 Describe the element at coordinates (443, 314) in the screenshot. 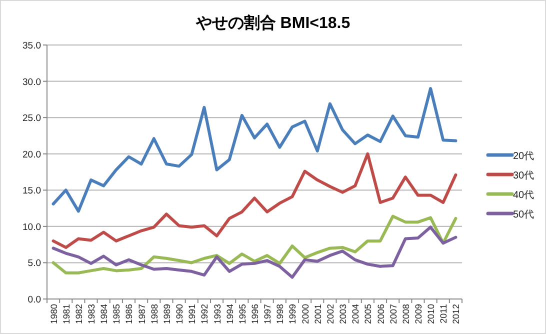

I see `xtick: 2011` at that location.